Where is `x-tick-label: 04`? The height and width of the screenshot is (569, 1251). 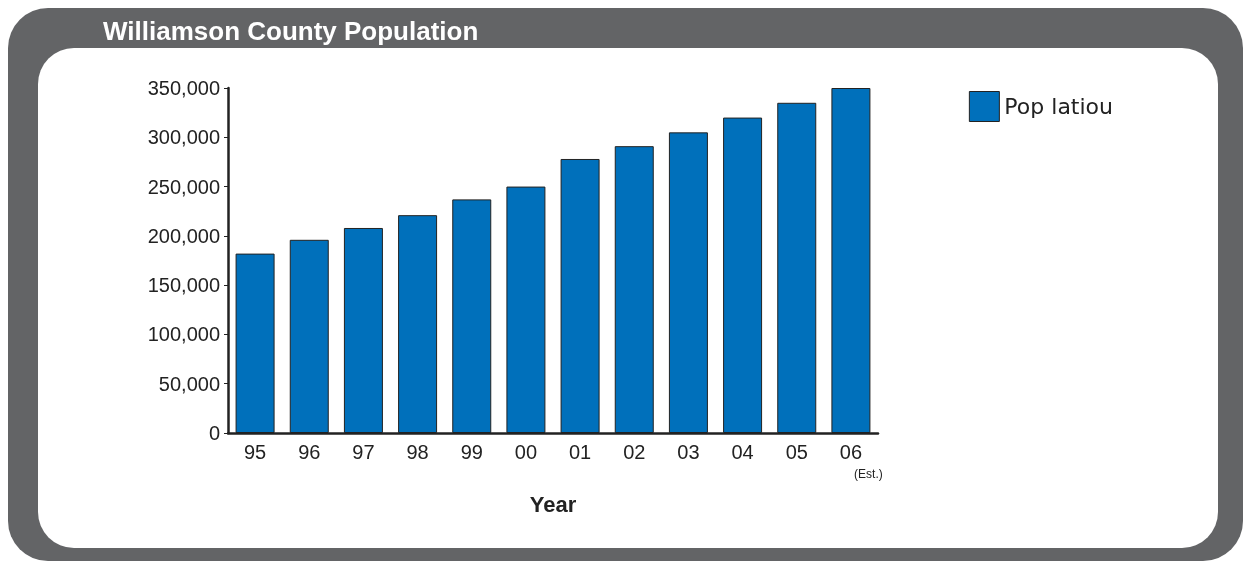
x-tick-label: 04 is located at coordinates (742, 452).